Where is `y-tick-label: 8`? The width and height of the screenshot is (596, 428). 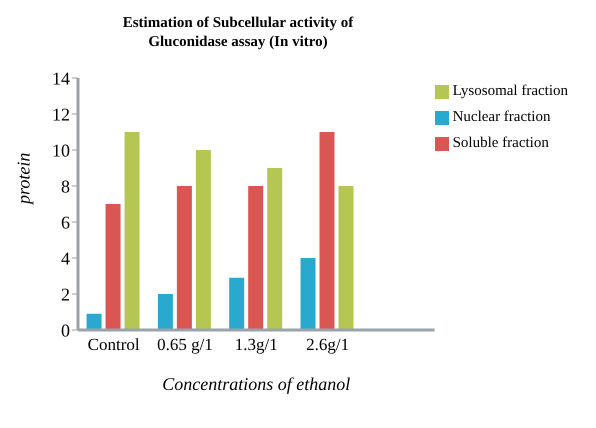 y-tick-label: 8 is located at coordinates (65, 186).